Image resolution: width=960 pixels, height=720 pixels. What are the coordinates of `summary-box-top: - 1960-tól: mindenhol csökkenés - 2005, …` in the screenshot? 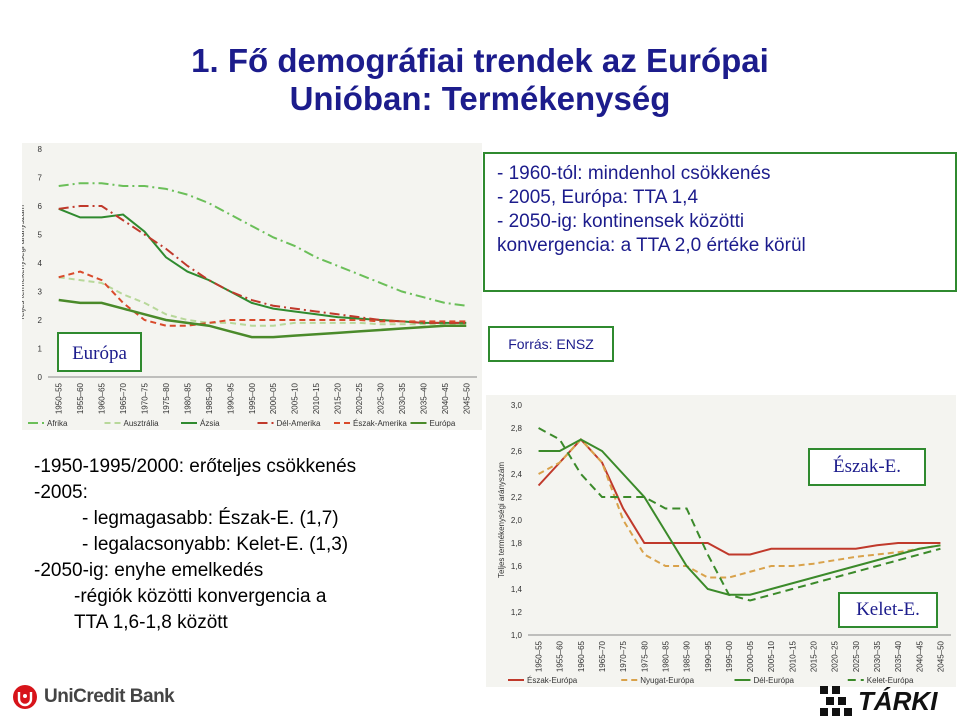 It's located at (720, 222).